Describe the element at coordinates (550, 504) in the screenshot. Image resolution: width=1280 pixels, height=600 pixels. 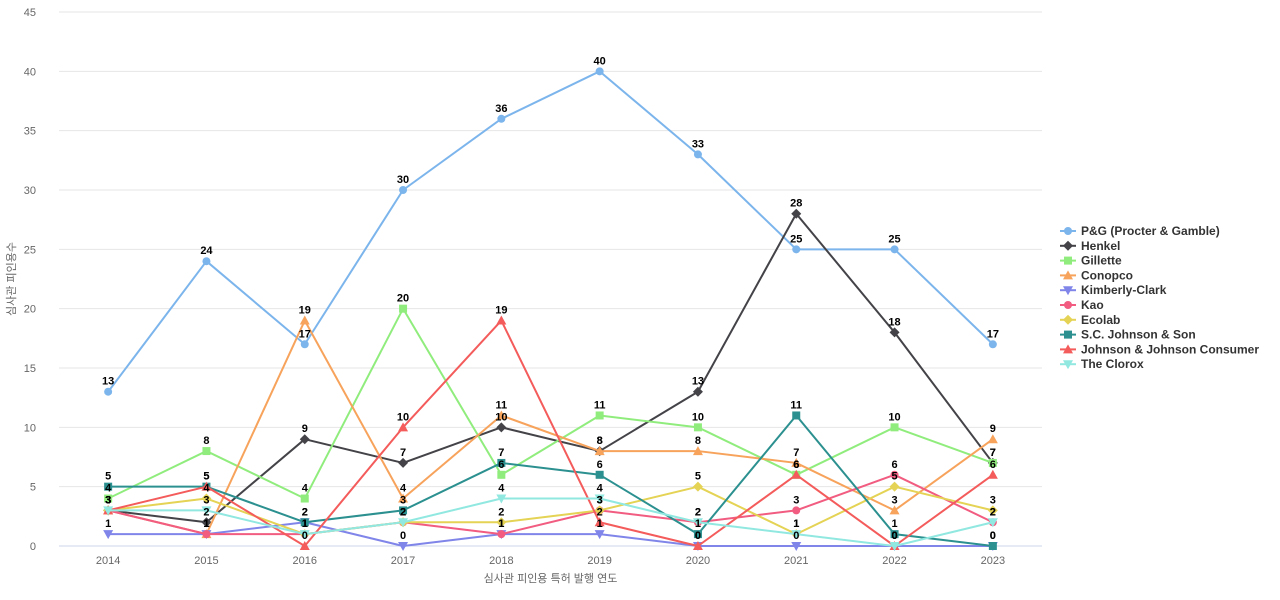
I see `series-line` at that location.